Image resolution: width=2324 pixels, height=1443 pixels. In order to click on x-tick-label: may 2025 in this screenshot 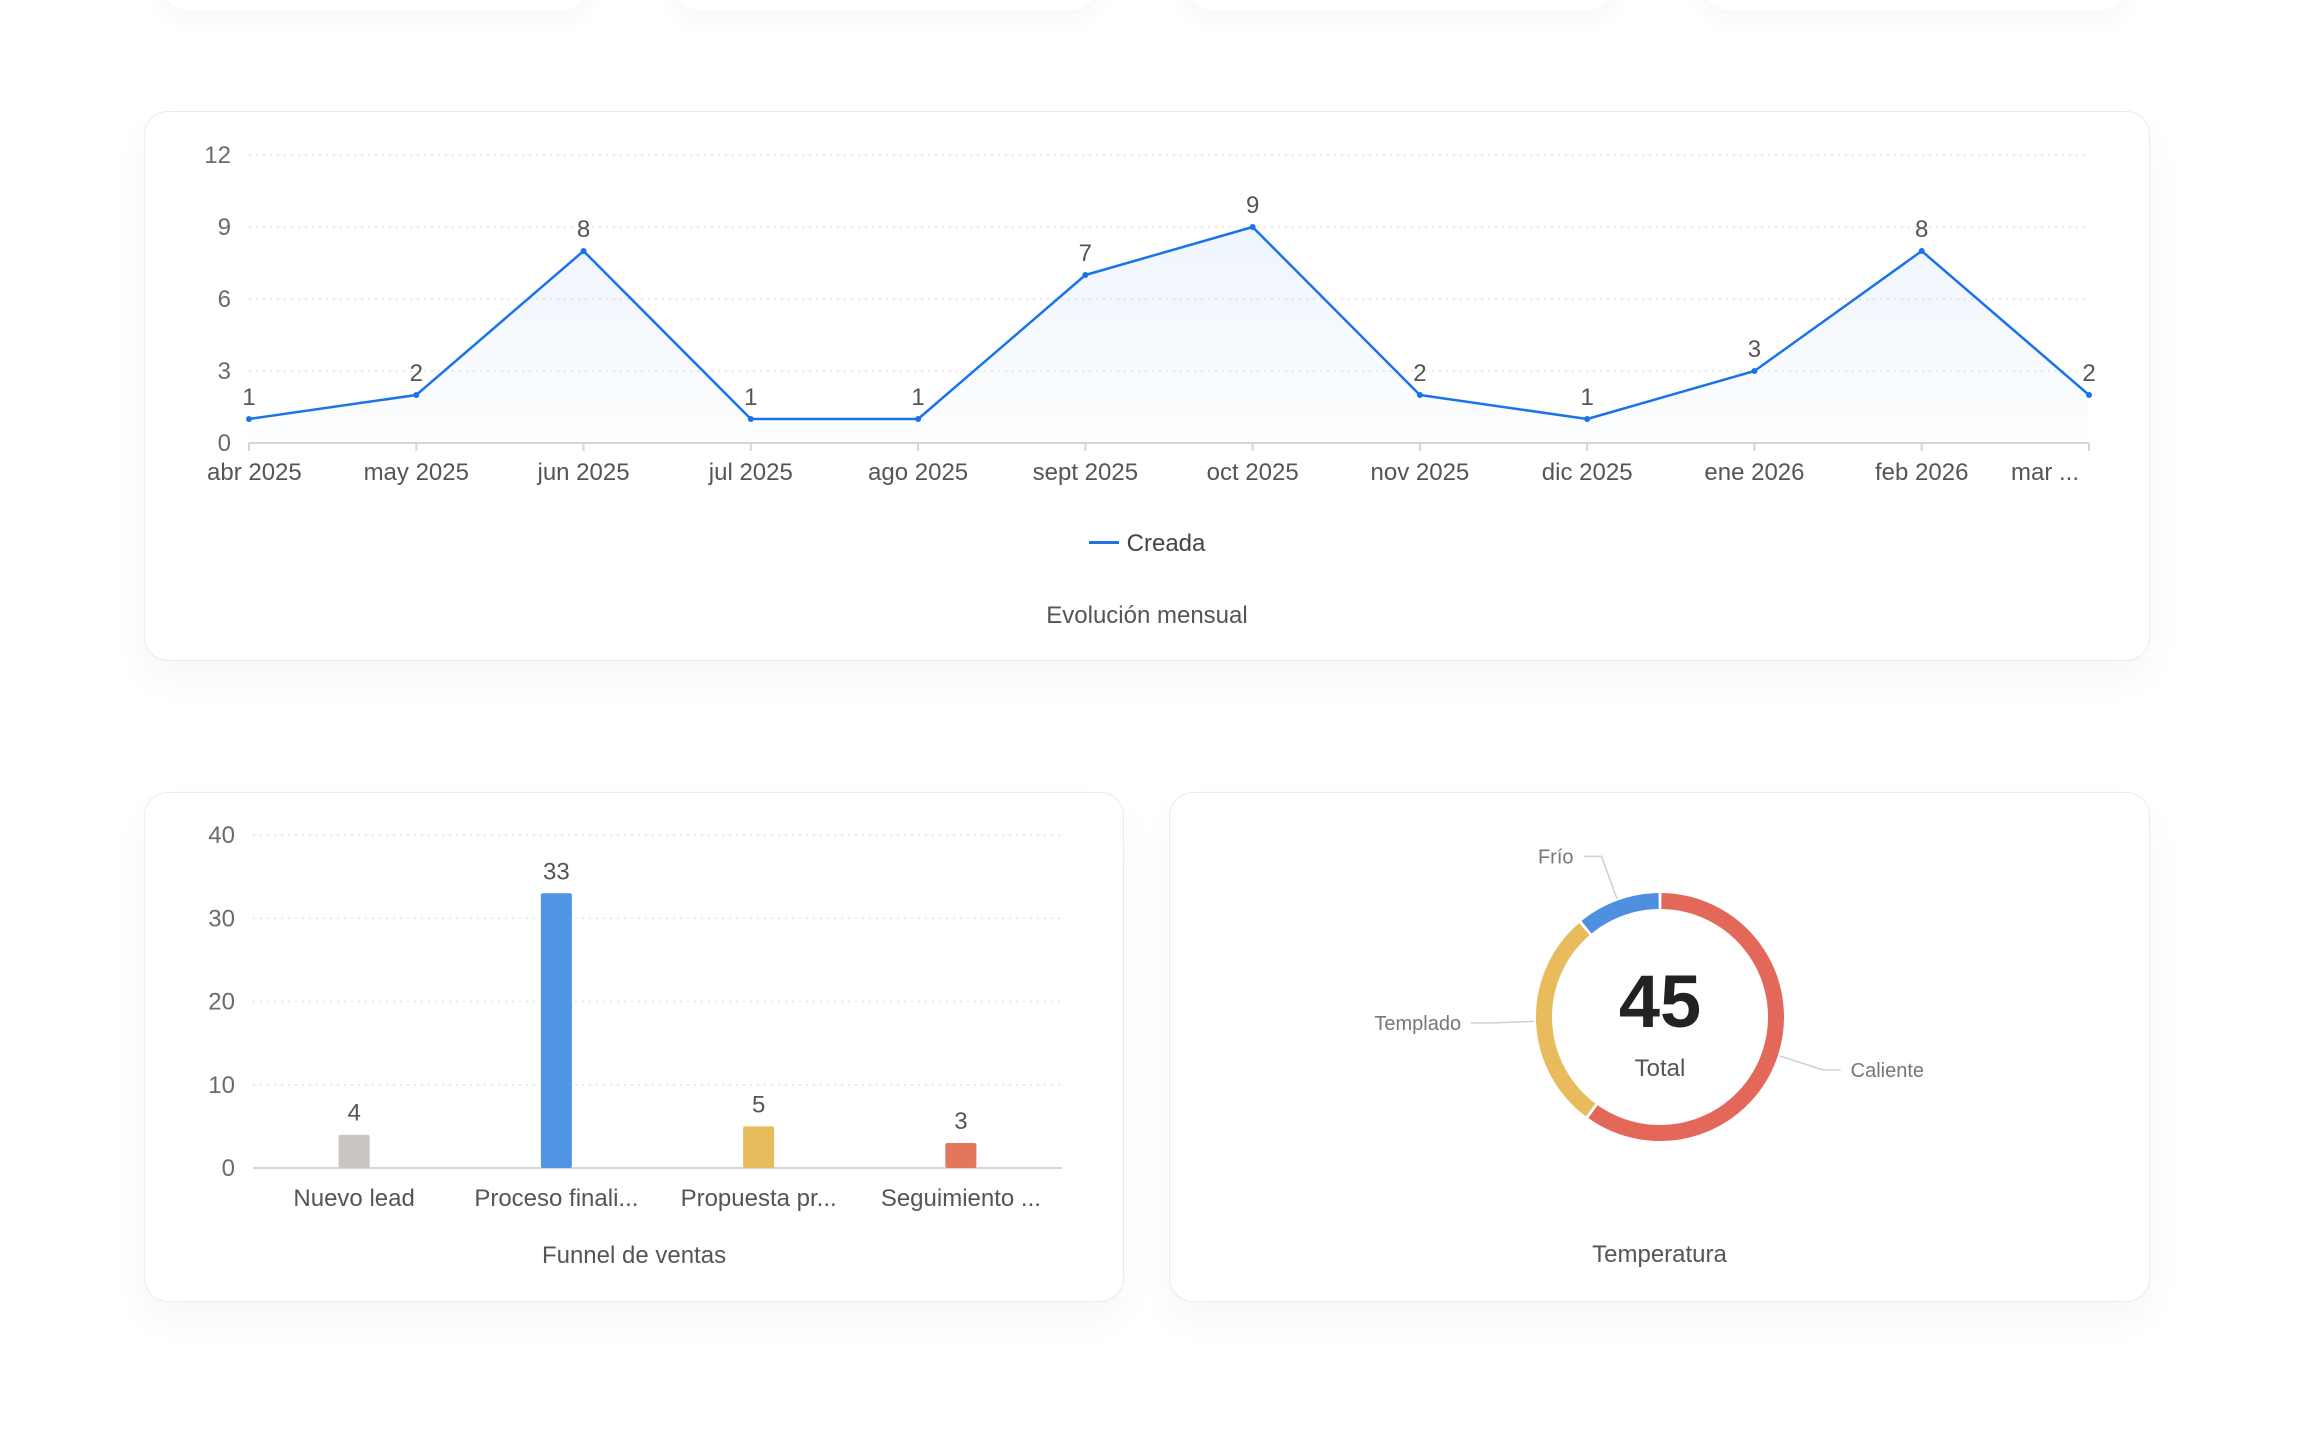, I will do `click(416, 472)`.